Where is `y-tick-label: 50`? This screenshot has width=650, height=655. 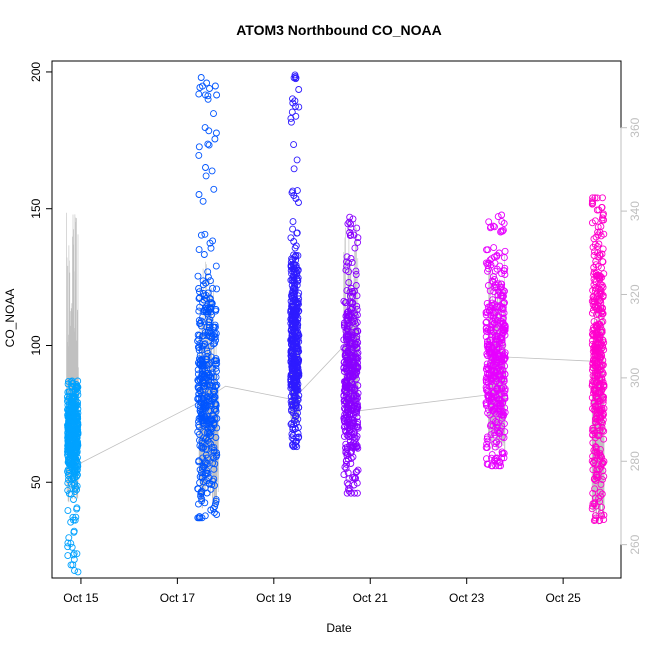 y-tick-label: 50 is located at coordinates (36, 482).